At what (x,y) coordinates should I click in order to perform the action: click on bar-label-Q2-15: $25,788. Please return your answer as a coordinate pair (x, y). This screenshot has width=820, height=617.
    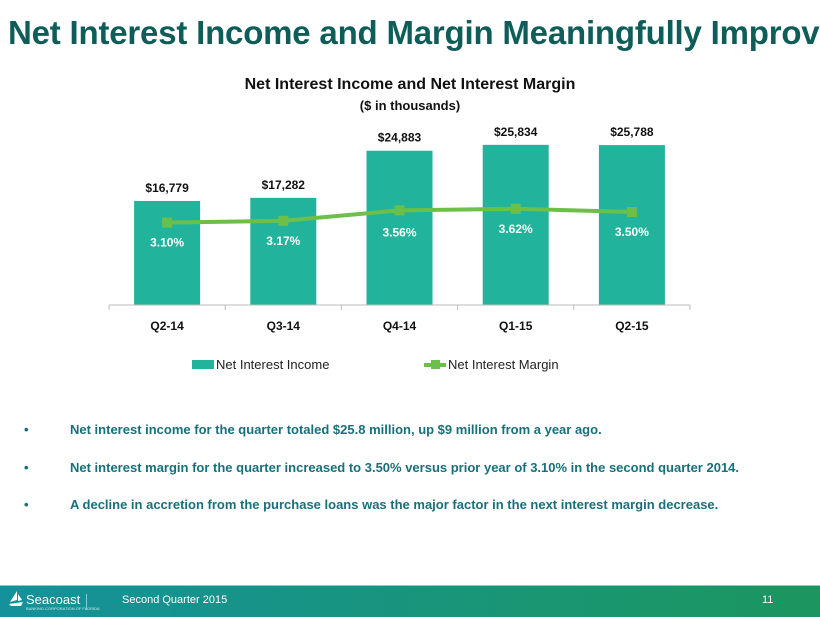
    Looking at the image, I should click on (632, 132).